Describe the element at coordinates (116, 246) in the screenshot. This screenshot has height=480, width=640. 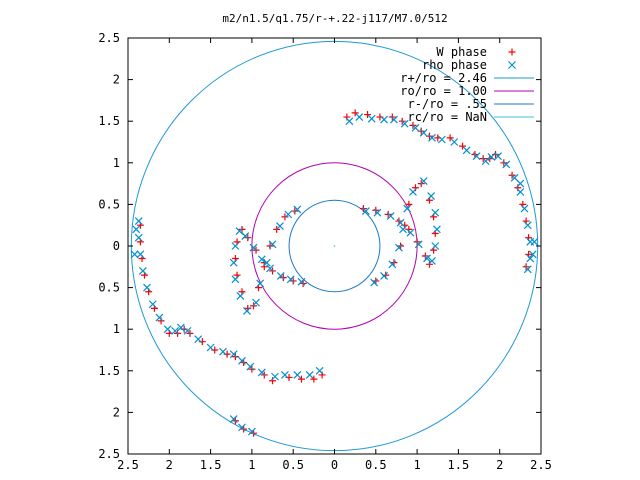
I see `y-tick-label: 0` at that location.